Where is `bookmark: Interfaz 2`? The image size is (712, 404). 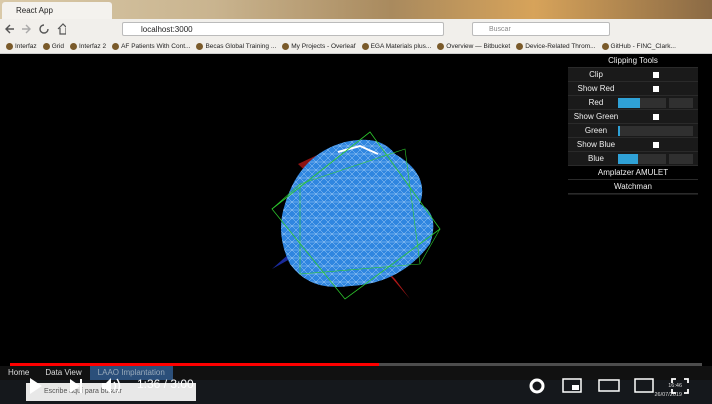
bookmark: Interfaz 2 is located at coordinates (87, 46).